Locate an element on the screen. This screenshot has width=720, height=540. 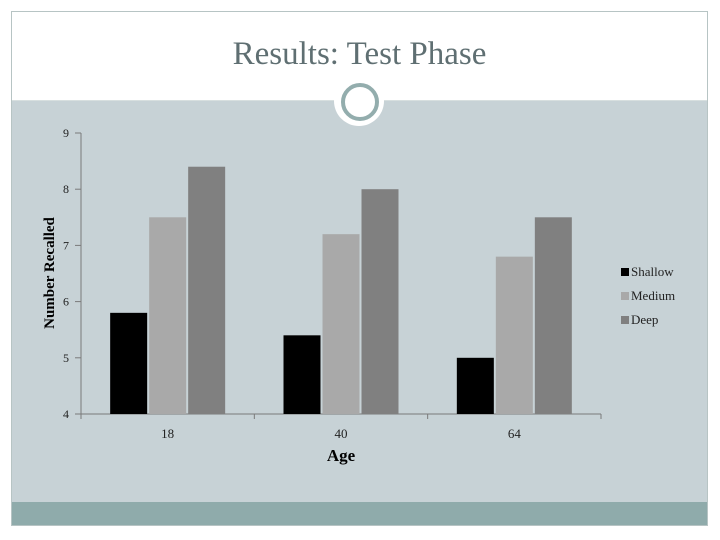
legend-label: Medium is located at coordinates (653, 295).